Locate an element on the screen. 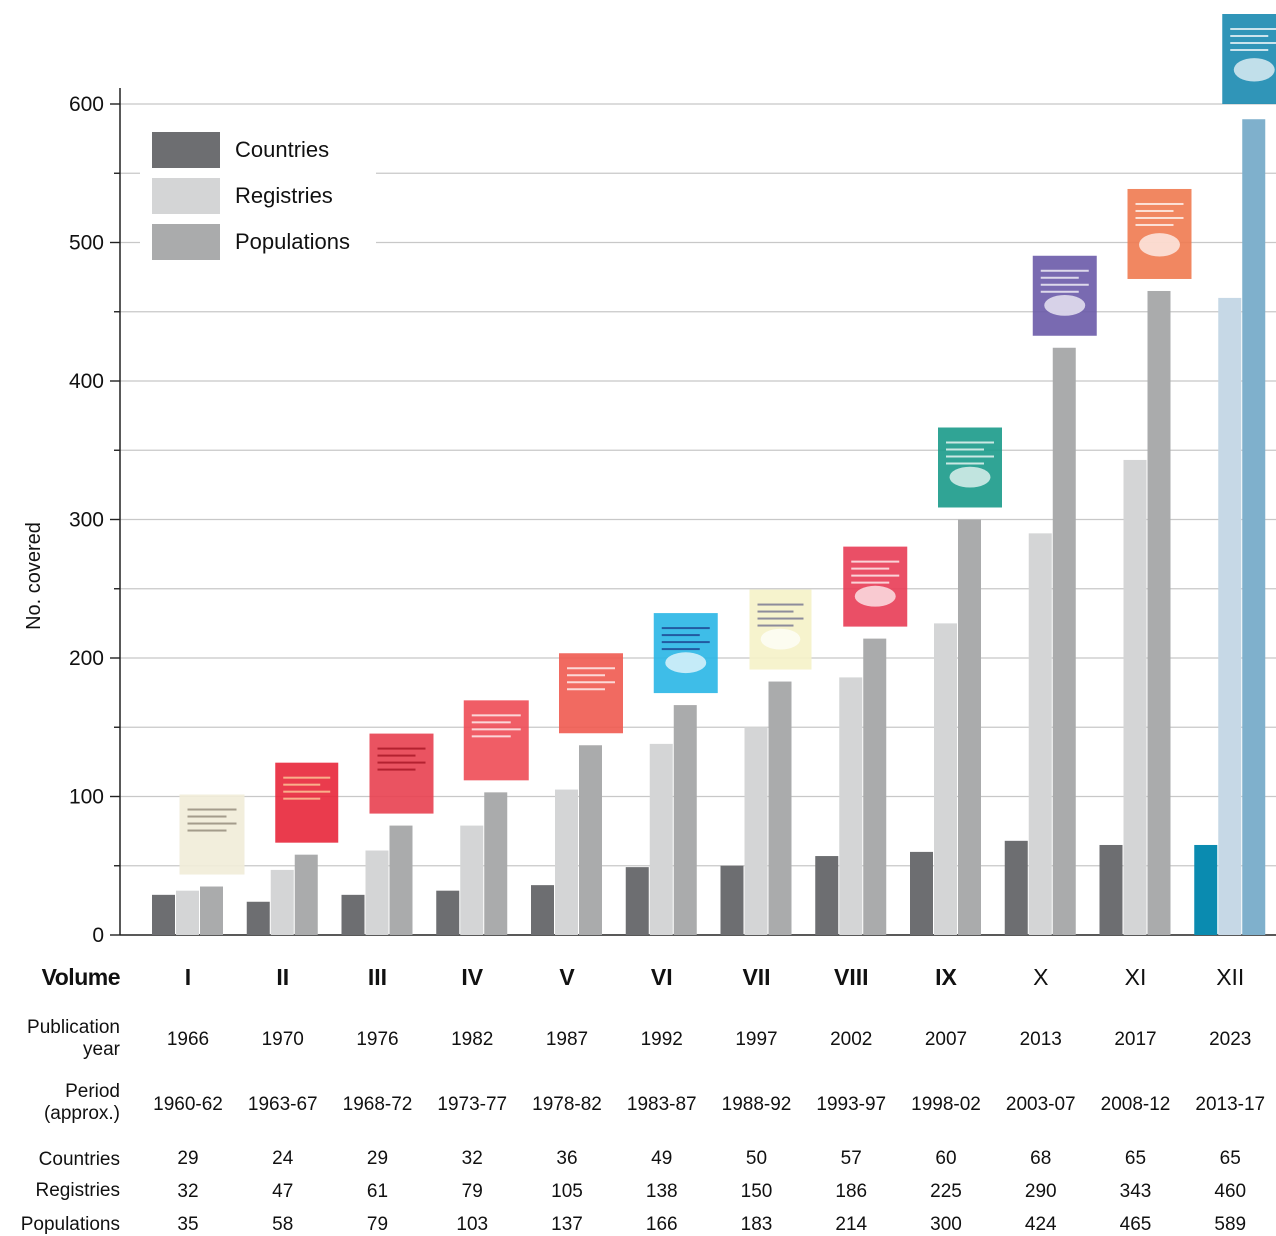 The image size is (1276, 1236). period-cell: 1963-67 is located at coordinates (282, 1104).